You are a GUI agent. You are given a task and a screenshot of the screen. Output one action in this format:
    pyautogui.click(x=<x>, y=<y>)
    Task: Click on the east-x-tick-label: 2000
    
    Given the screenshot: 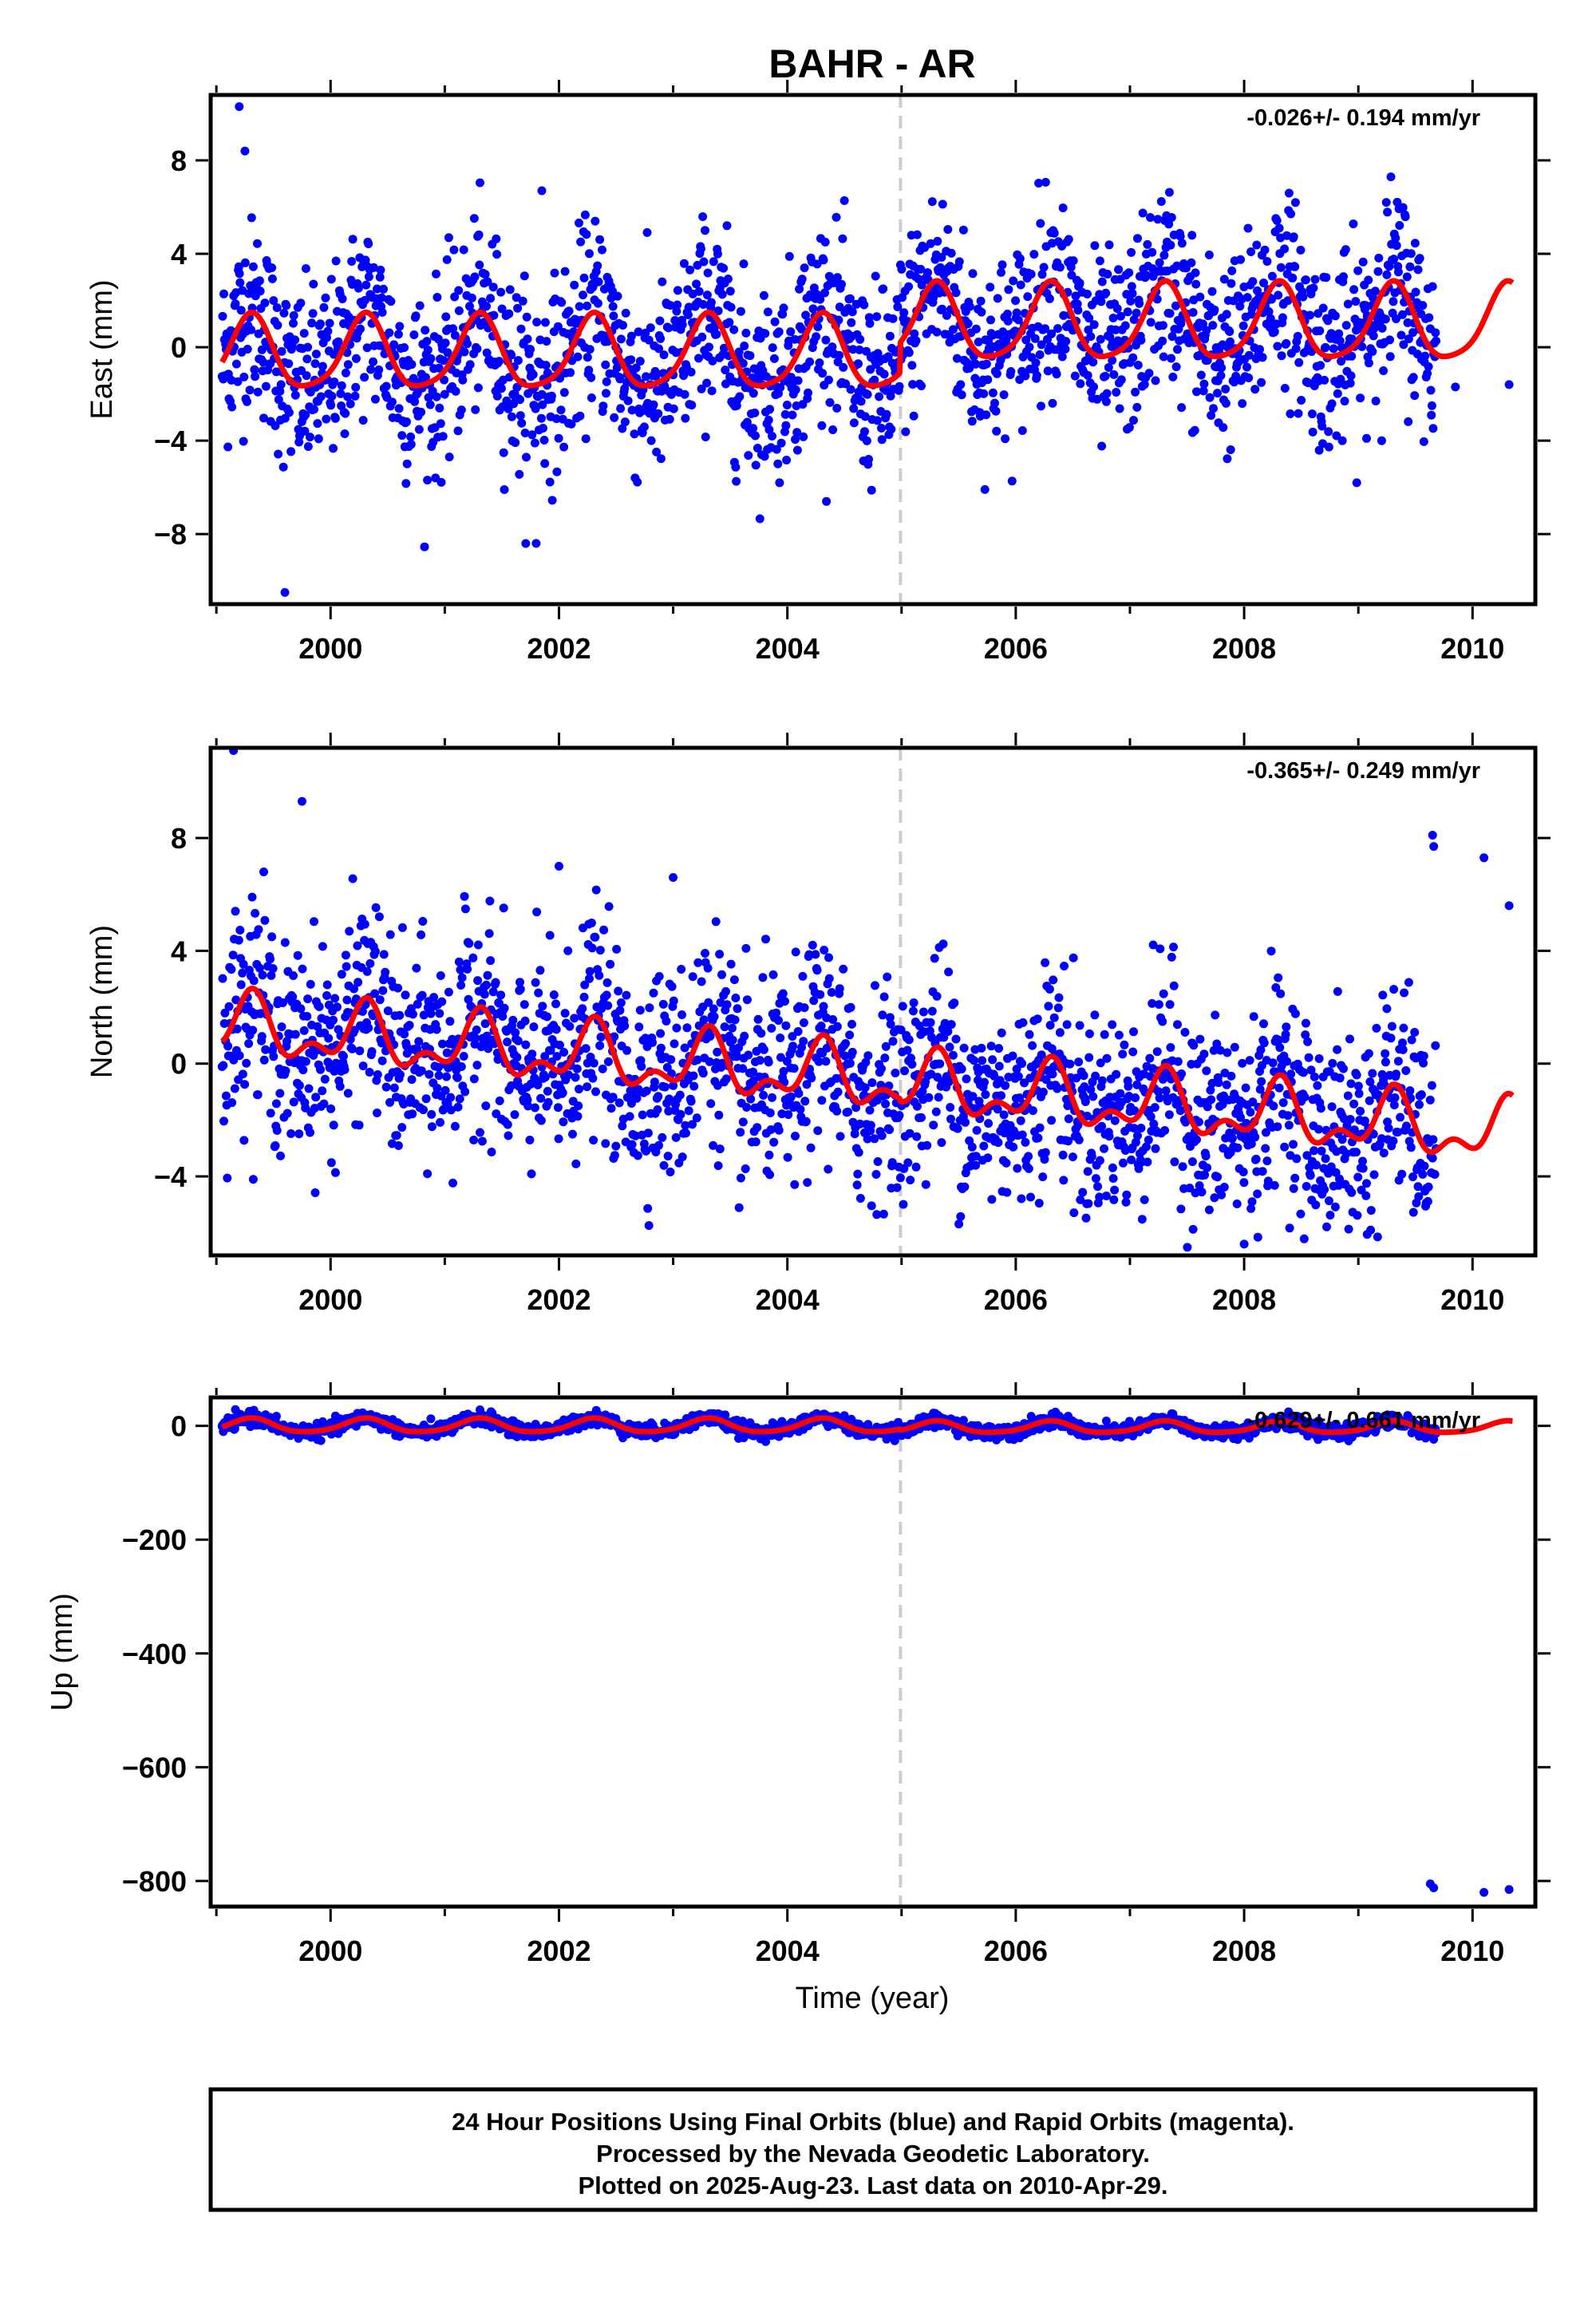 What is the action you would take?
    pyautogui.click(x=330, y=648)
    